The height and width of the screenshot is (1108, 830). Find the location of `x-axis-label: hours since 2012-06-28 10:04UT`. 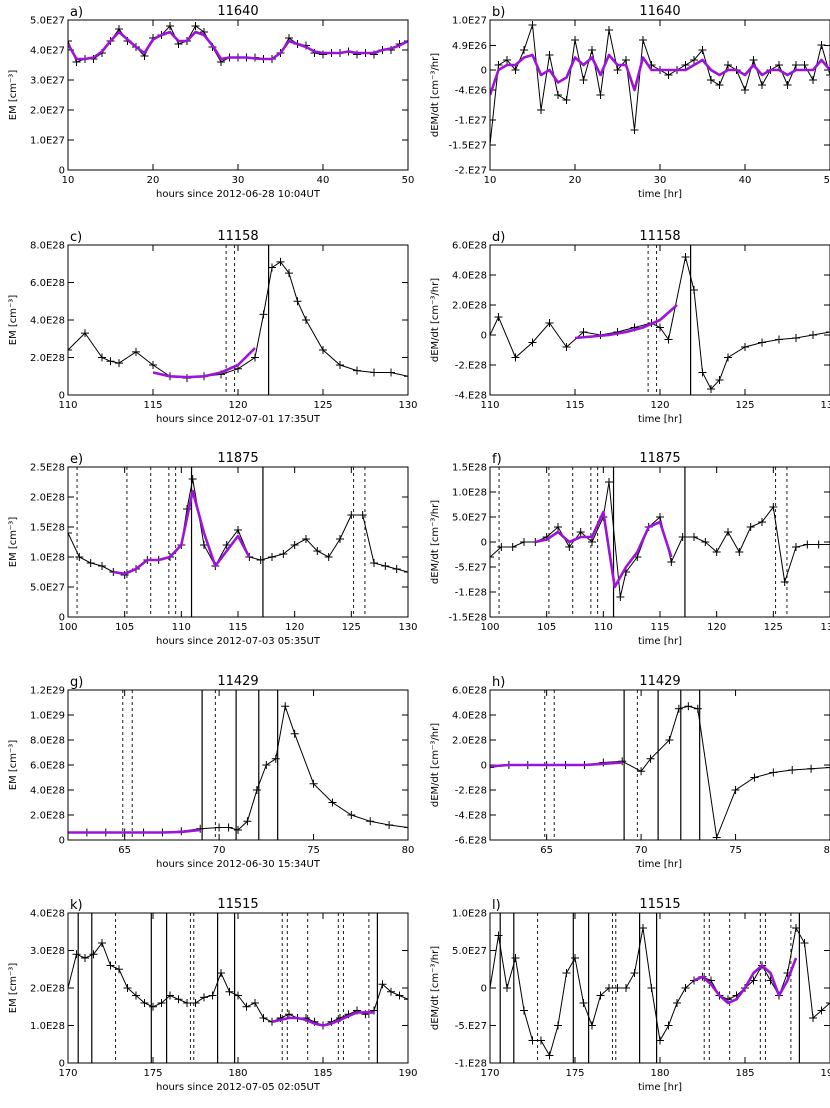

x-axis-label: hours since 2012-06-28 10:04UT is located at coordinates (238, 194).